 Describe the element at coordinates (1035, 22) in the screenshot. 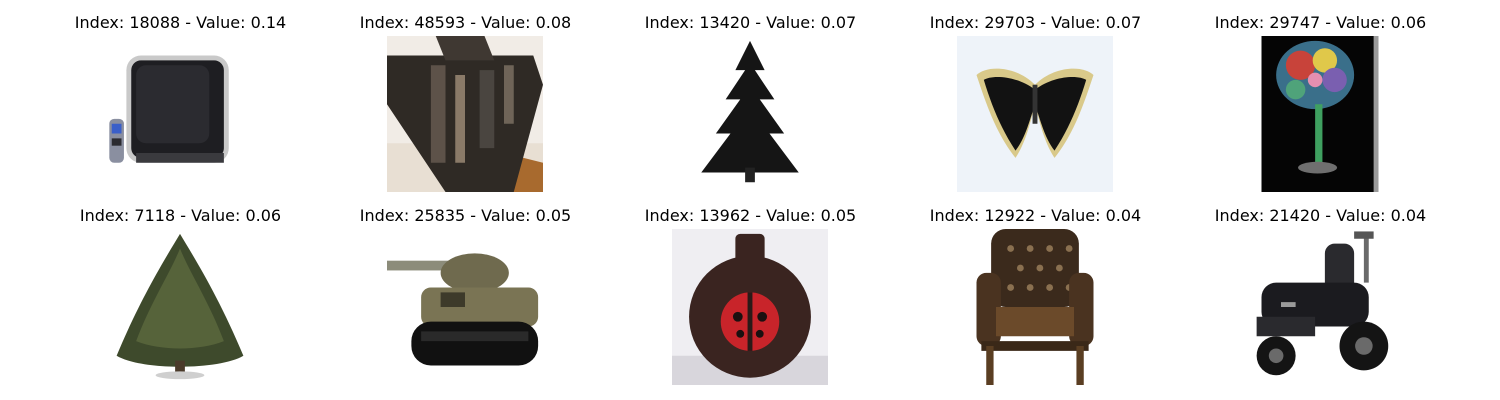

I see `image-title: Index: 29703 - Value: 0.07` at that location.